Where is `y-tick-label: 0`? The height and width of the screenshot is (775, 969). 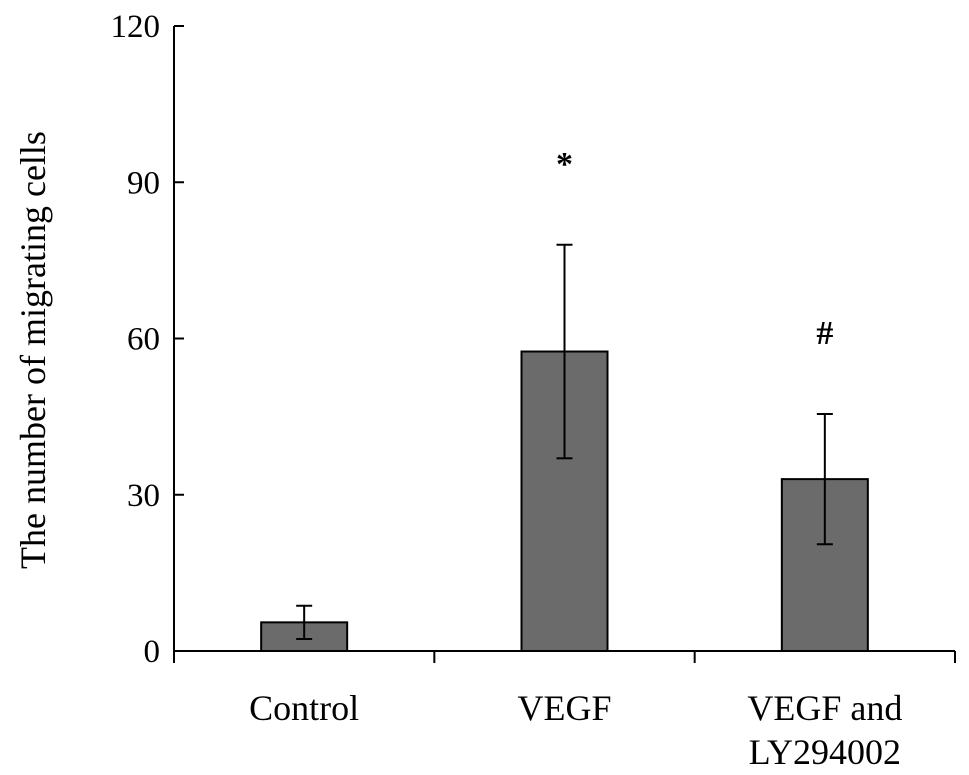
y-tick-label: 0 is located at coordinates (152, 652).